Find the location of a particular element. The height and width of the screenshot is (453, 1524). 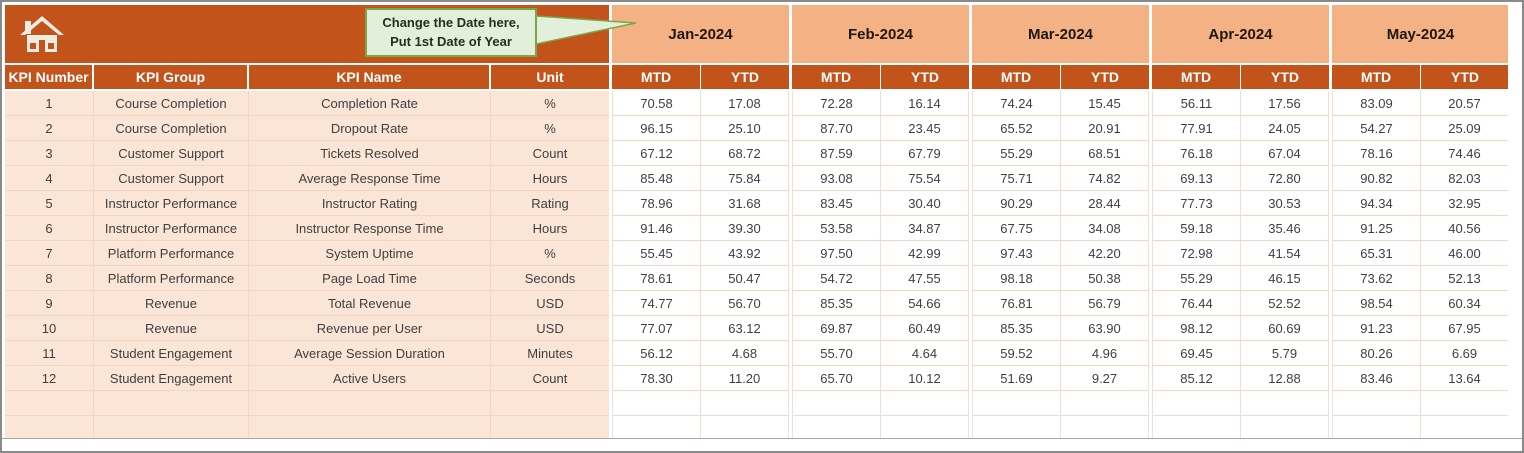

kpi-group-cell: Student Engagement is located at coordinates (171, 353).